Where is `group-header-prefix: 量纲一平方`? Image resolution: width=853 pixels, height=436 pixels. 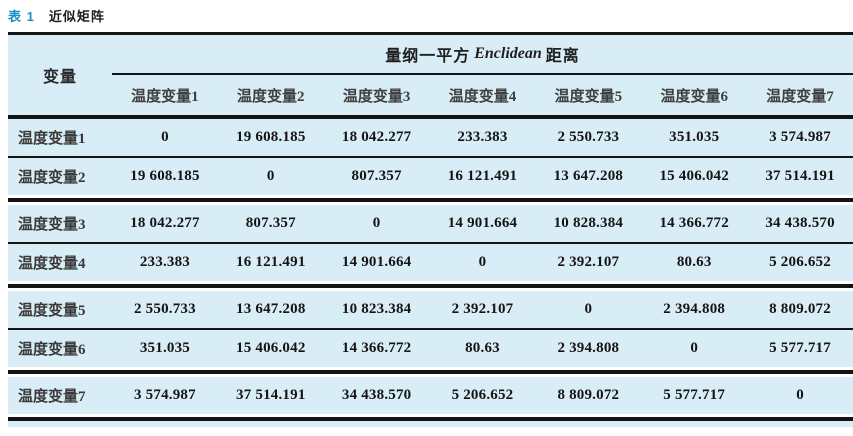 group-header-prefix: 量纲一平方 is located at coordinates (428, 56).